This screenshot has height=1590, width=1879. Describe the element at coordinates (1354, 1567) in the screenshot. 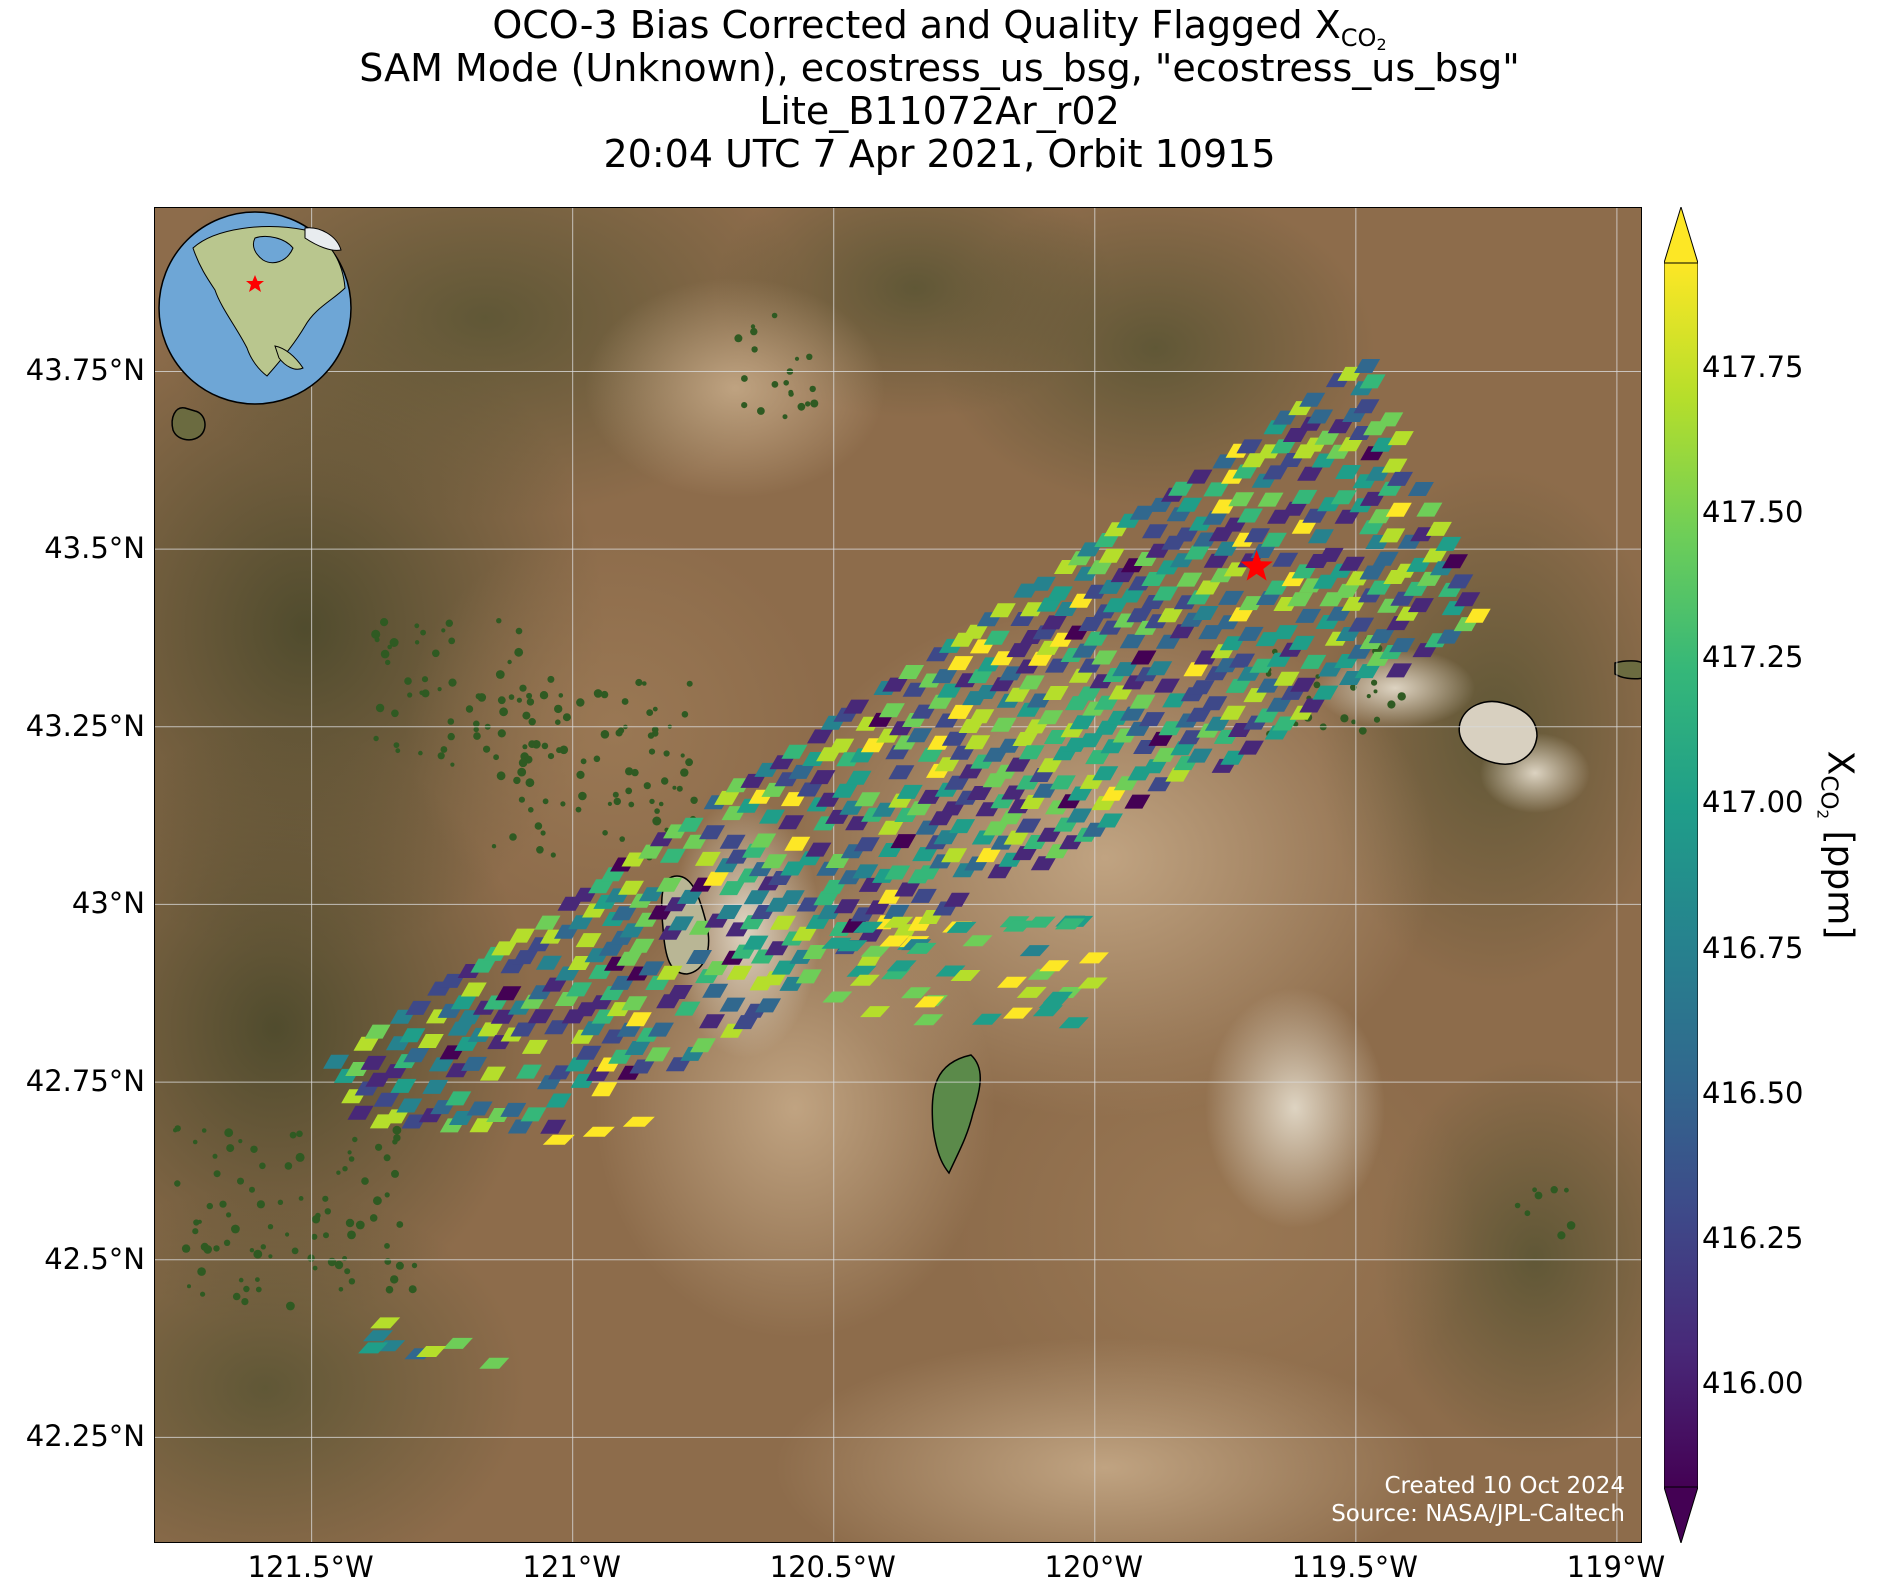

I see `lon-tick-label: 119.5°W` at that location.